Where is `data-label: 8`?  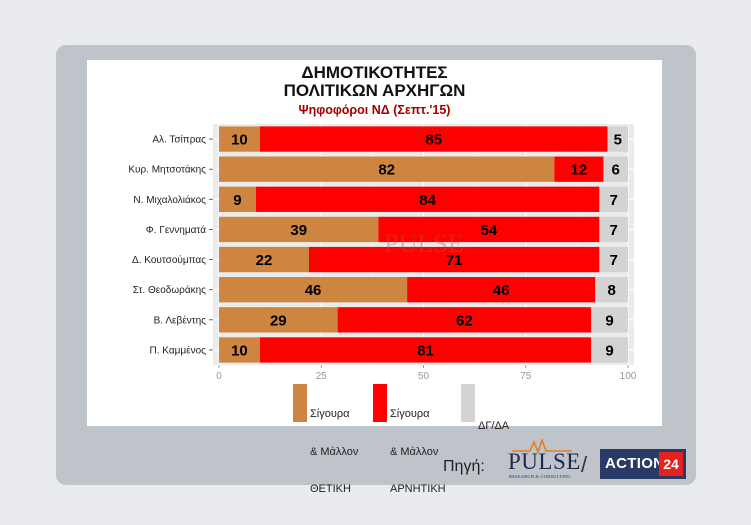 data-label: 8 is located at coordinates (611, 290).